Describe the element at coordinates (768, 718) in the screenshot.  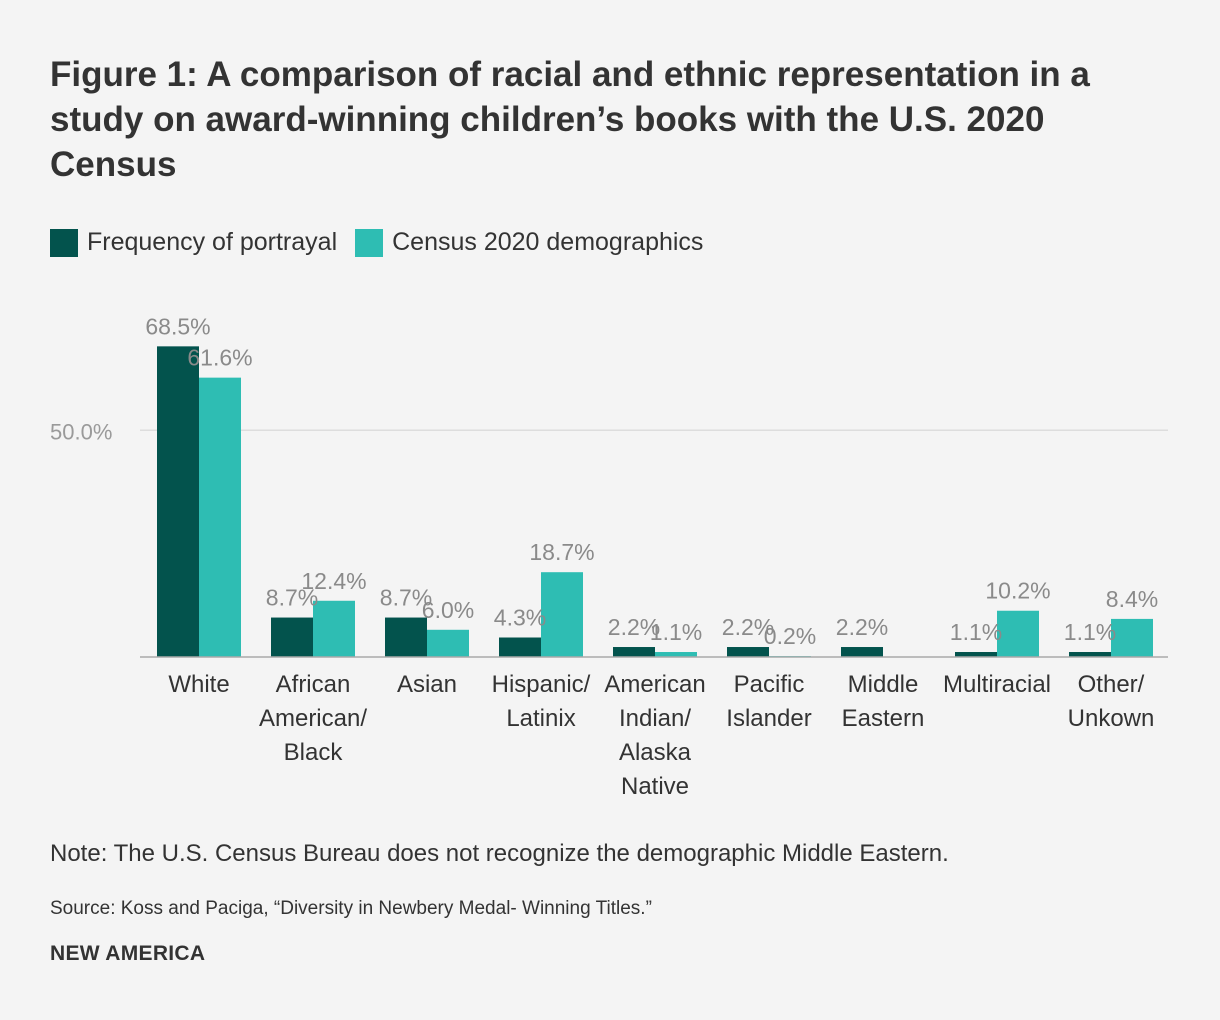
I see `category-label-5-line-1: Islander` at that location.